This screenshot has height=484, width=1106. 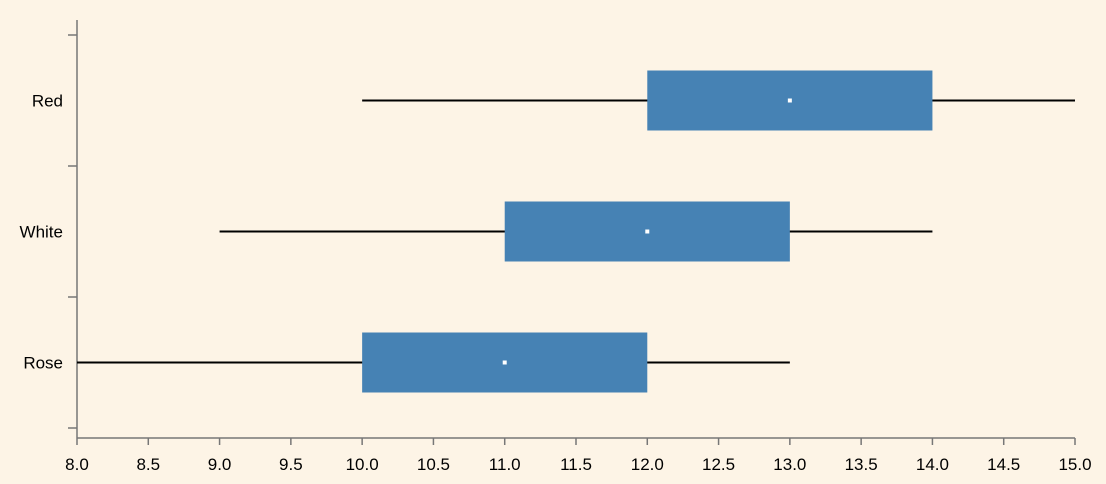 What do you see at coordinates (576, 464) in the screenshot?
I see `x-tick-label: 11.5` at bounding box center [576, 464].